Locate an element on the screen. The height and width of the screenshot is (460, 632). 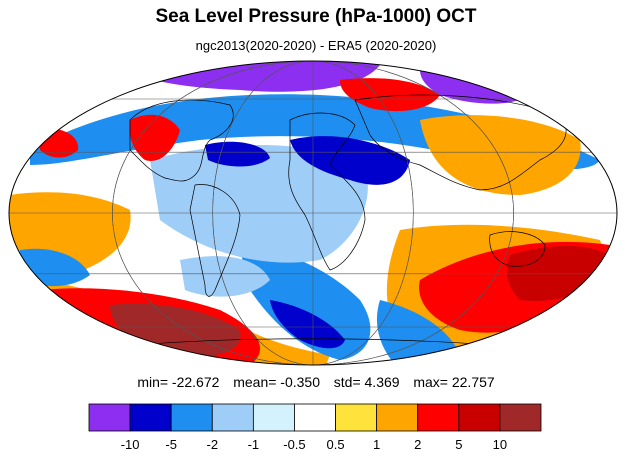
field-darkred-south-indian is located at coordinates (561, 273).